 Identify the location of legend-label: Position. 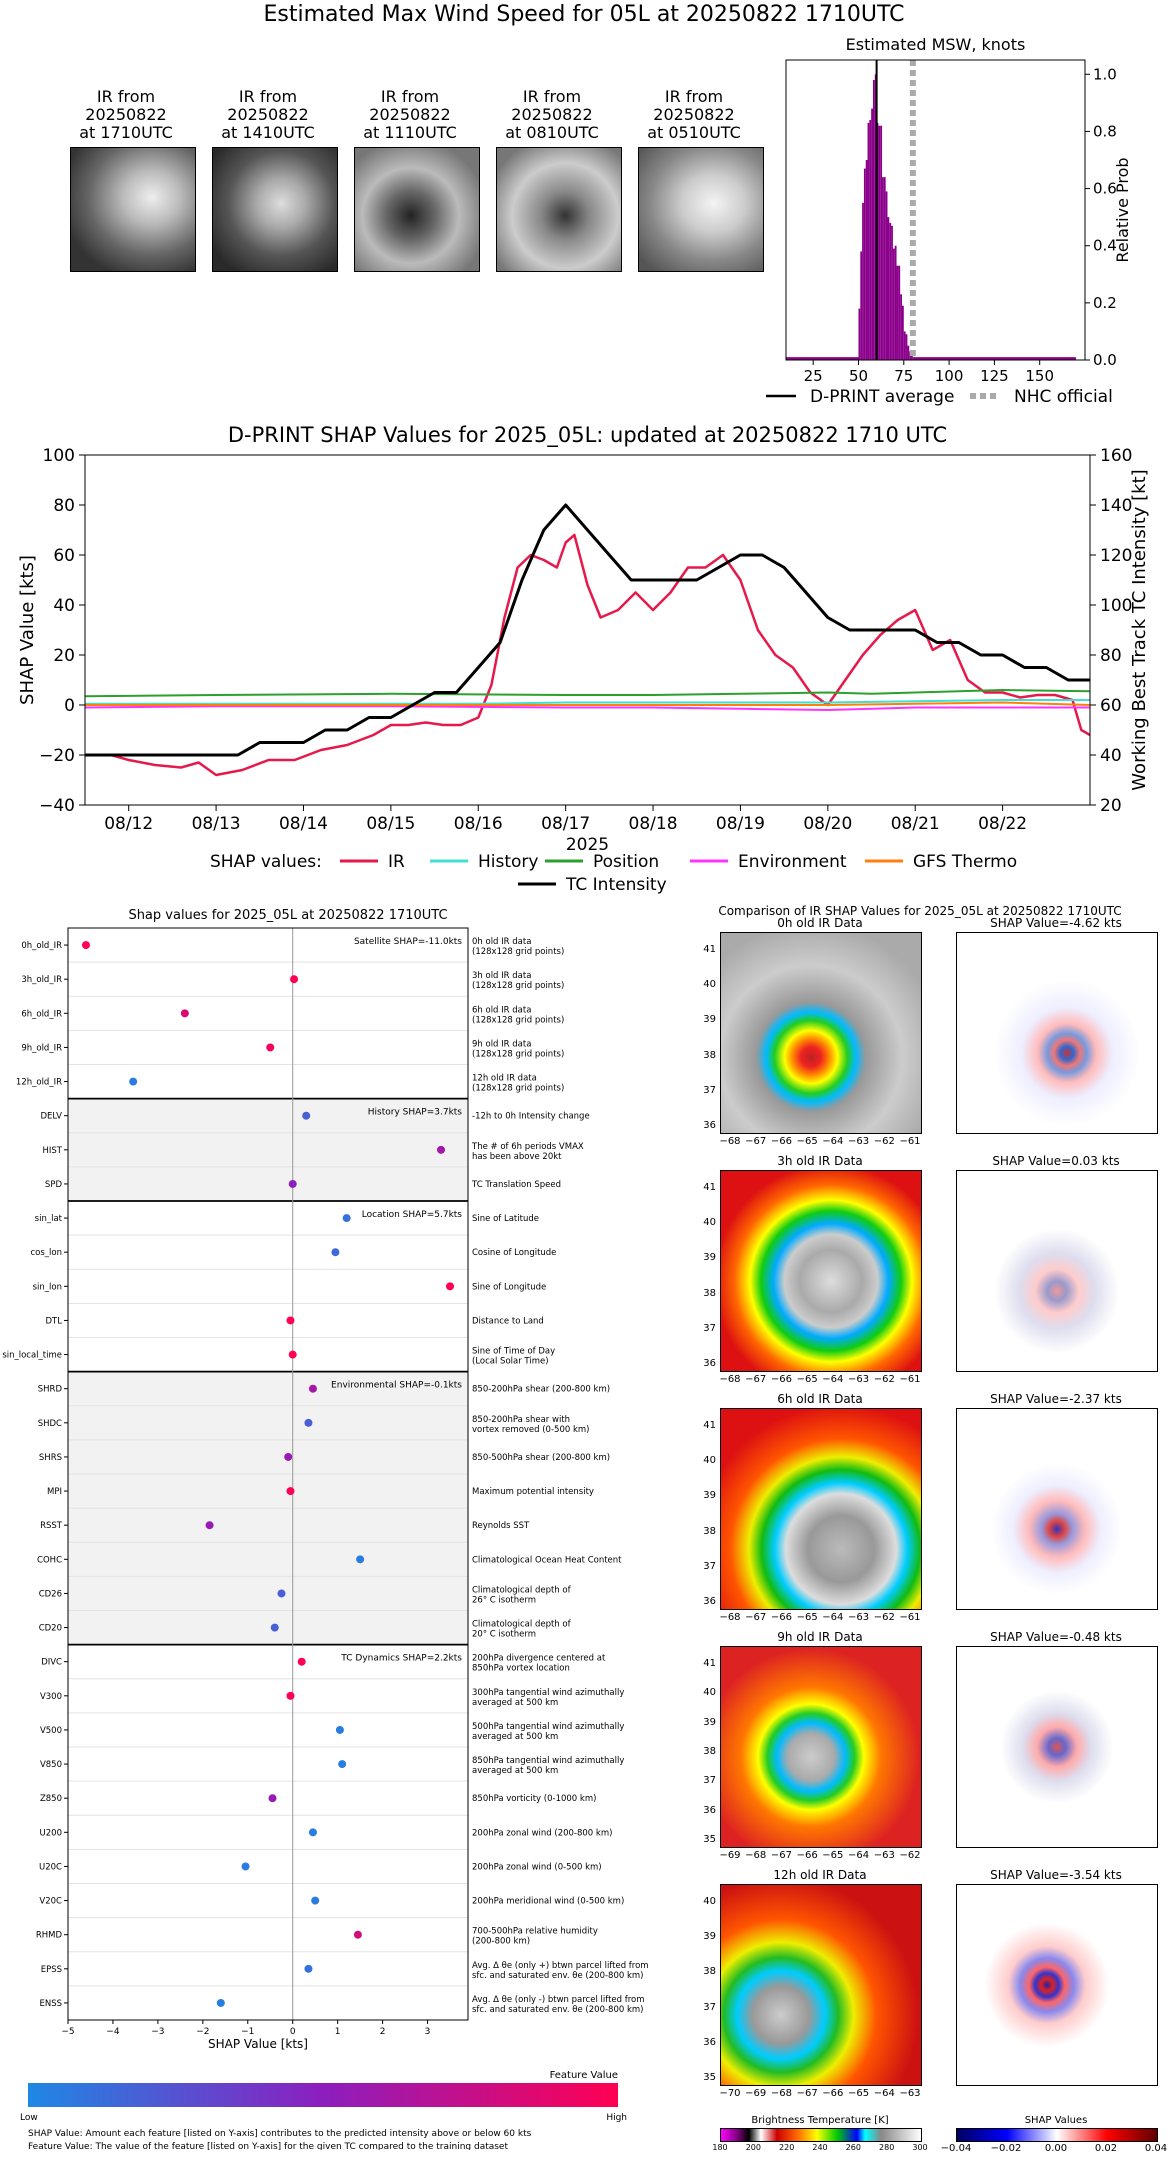
(626, 862).